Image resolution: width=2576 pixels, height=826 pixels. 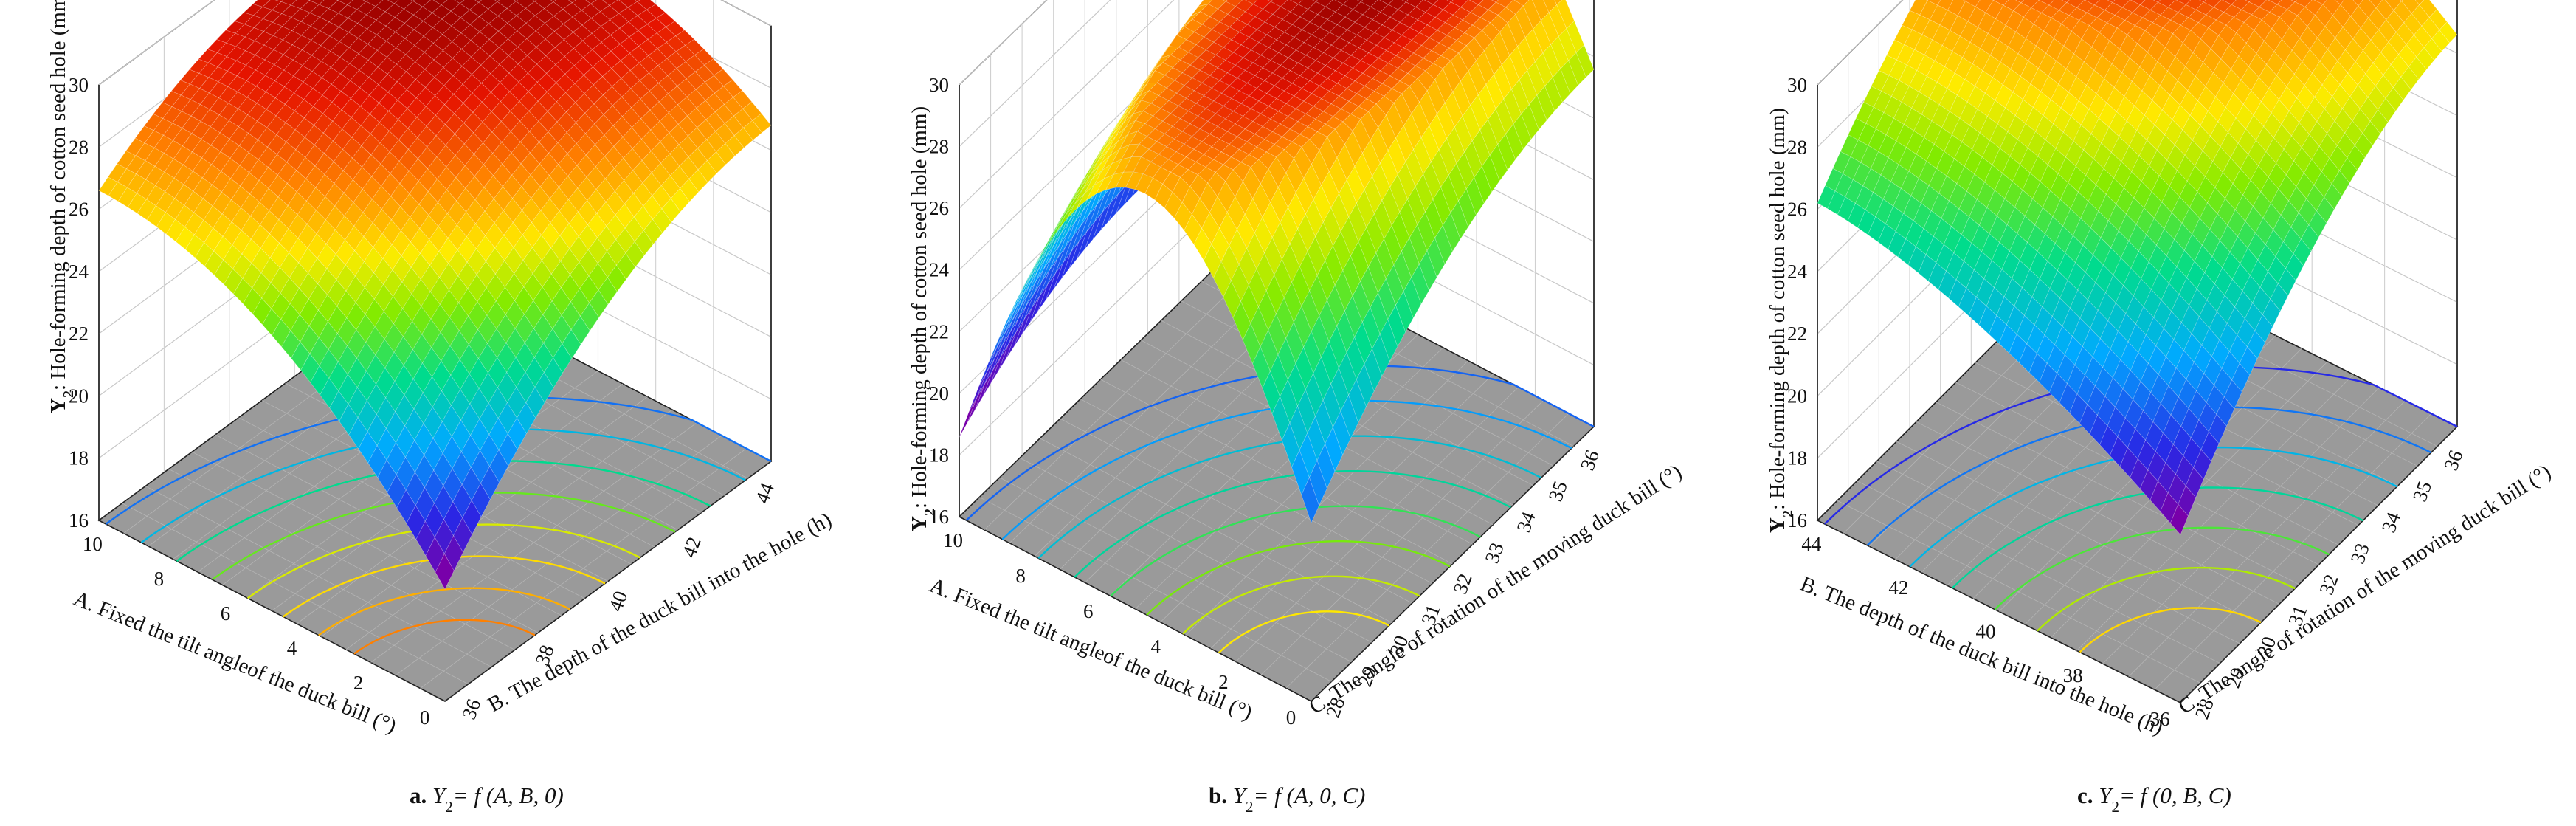 I want to click on z-tick-label: 20, so click(x=79, y=396).